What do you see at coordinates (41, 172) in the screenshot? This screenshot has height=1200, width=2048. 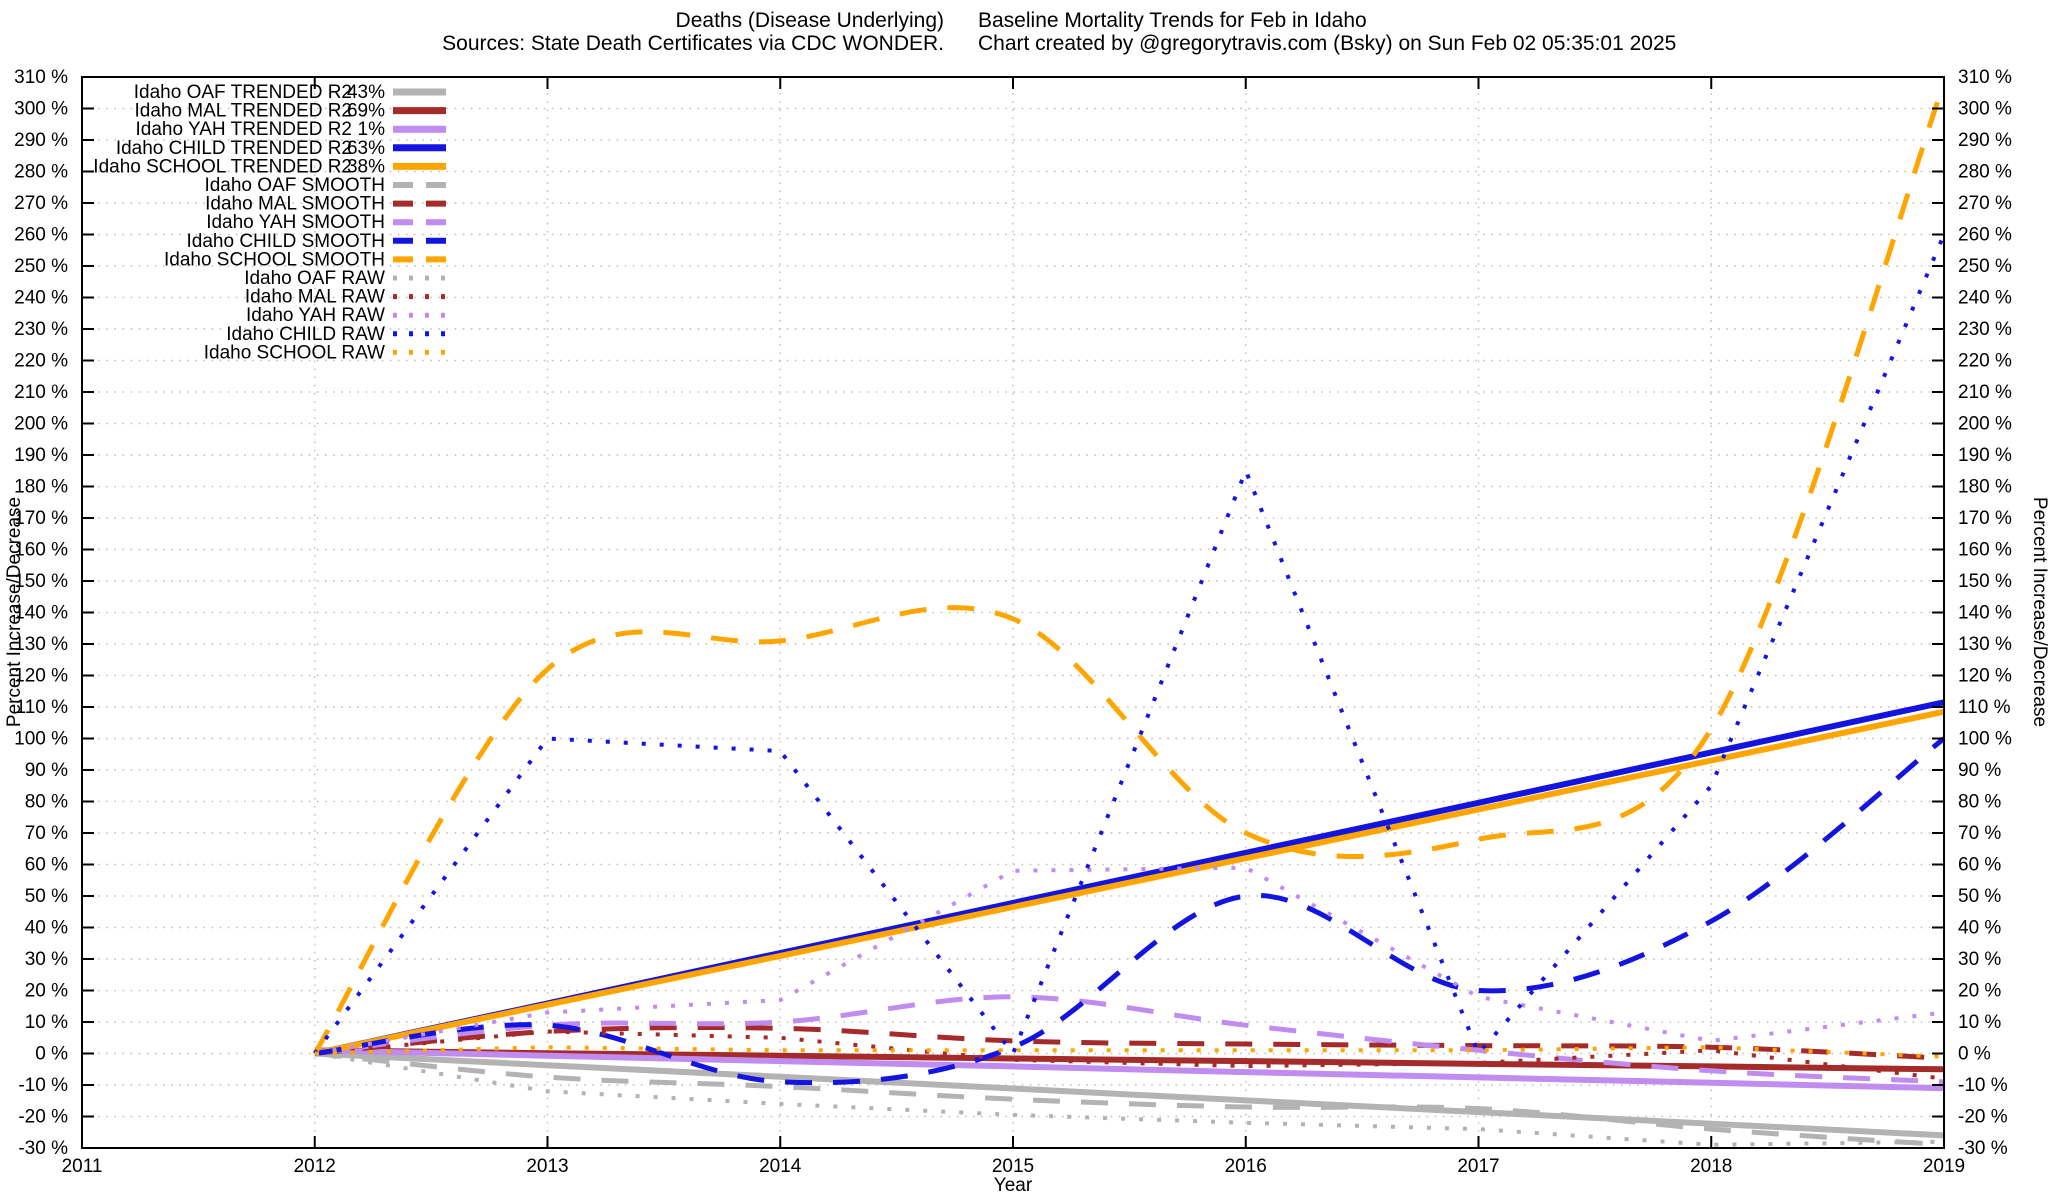 I see `y-tick-label-left-280: 280 %` at bounding box center [41, 172].